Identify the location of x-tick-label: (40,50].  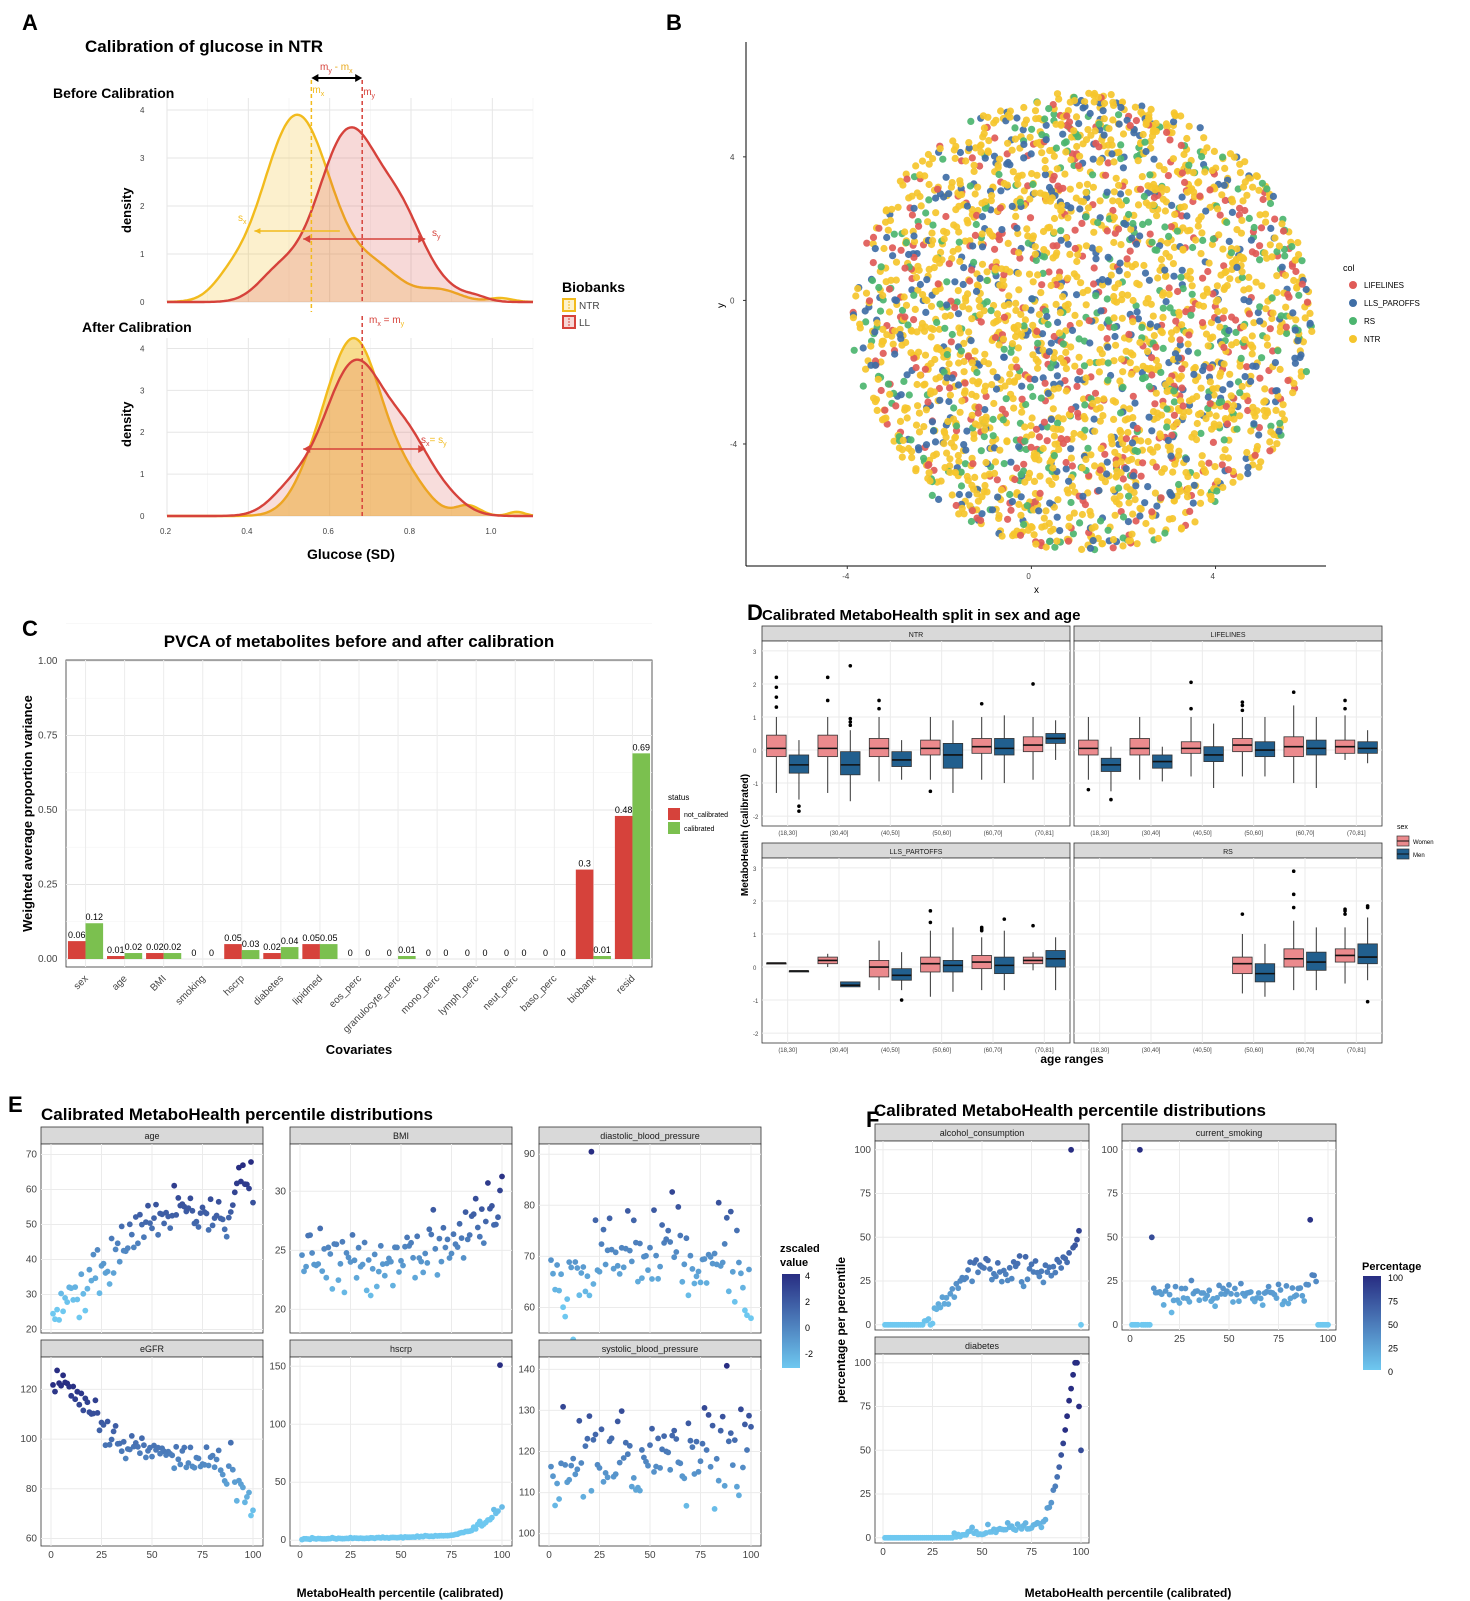
(1202, 1051).